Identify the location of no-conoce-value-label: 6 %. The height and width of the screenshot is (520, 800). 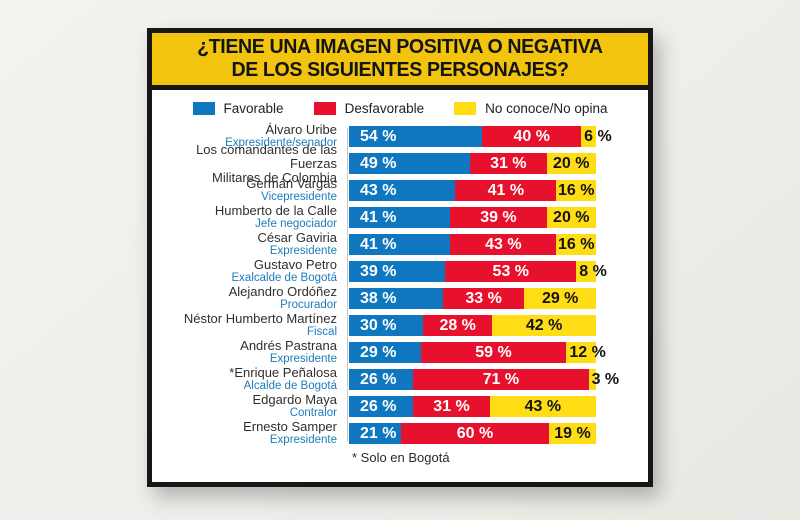
(598, 136).